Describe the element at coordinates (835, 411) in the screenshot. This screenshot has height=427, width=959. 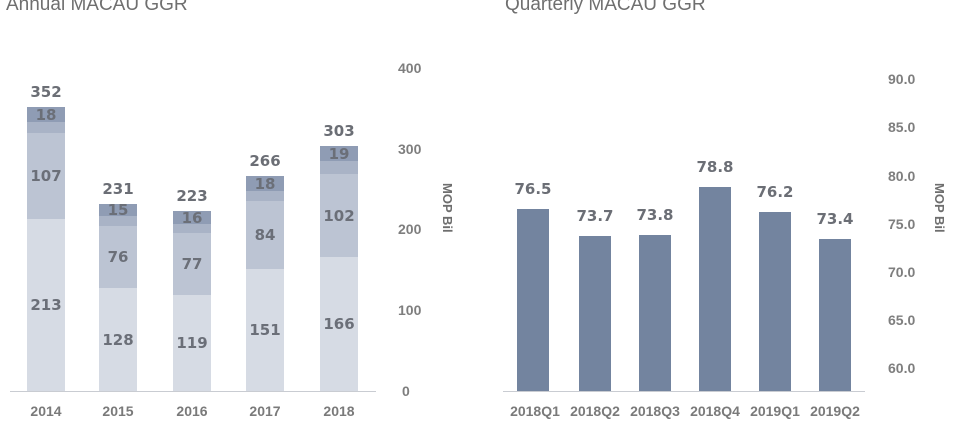
I see `x-tick: 2019Q2` at that location.